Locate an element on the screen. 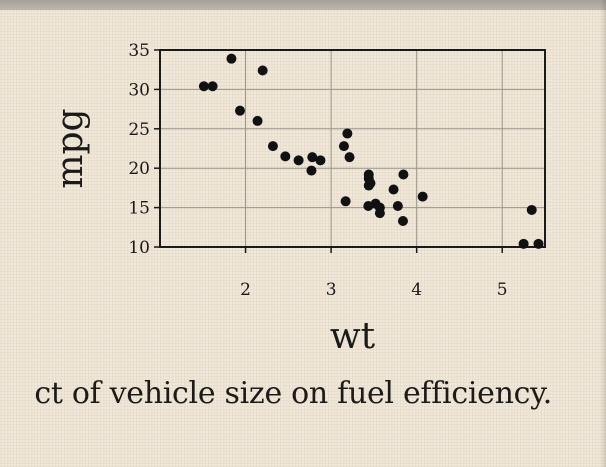 This screenshot has height=467, width=606. y-tick-label: 25 is located at coordinates (139, 130).